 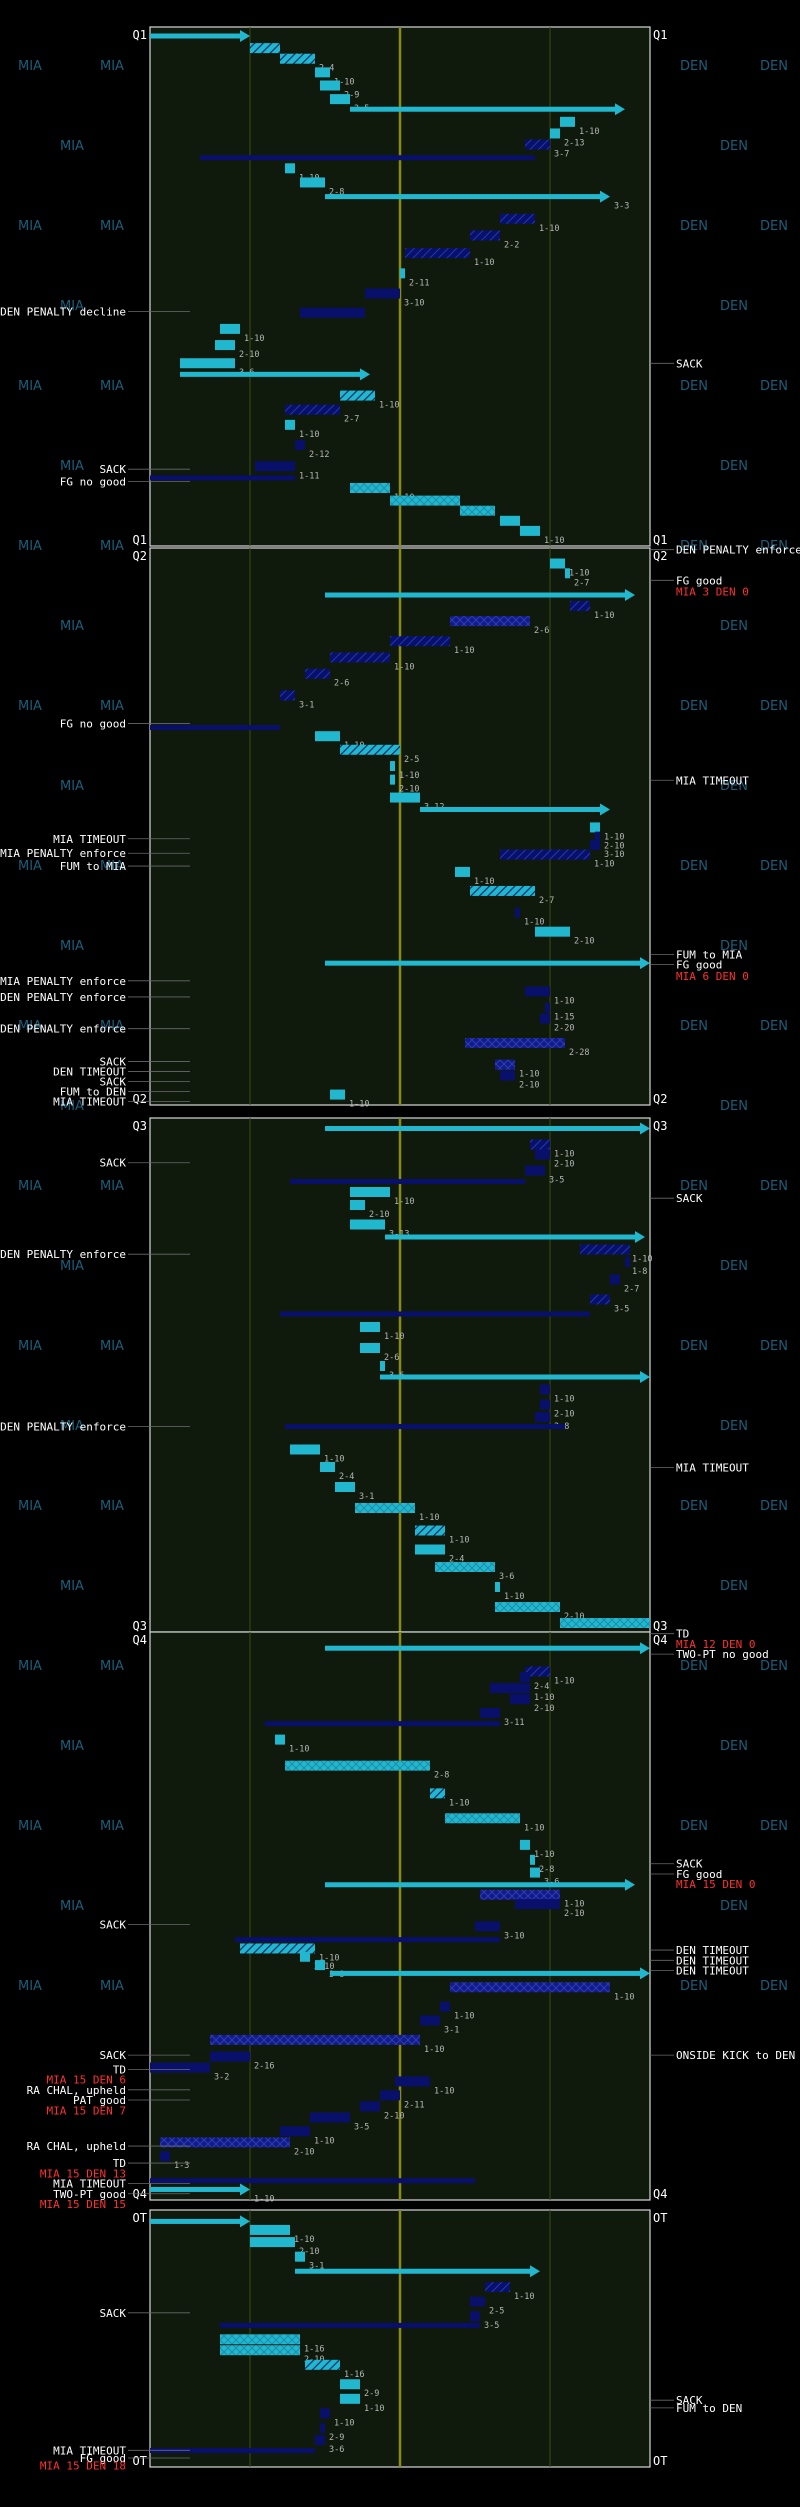 I want to click on quarter-end-label-left: Q3, so click(x=140, y=1626).